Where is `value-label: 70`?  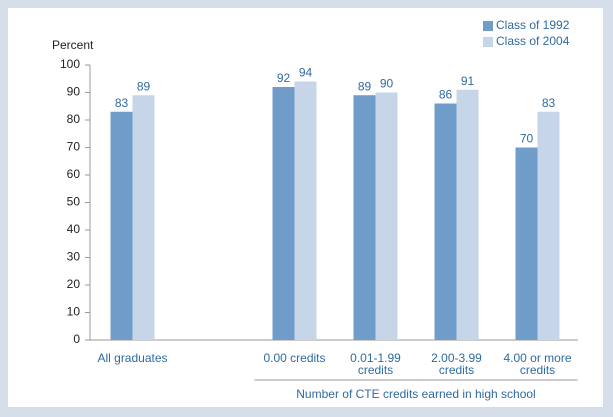
value-label: 70 is located at coordinates (527, 139).